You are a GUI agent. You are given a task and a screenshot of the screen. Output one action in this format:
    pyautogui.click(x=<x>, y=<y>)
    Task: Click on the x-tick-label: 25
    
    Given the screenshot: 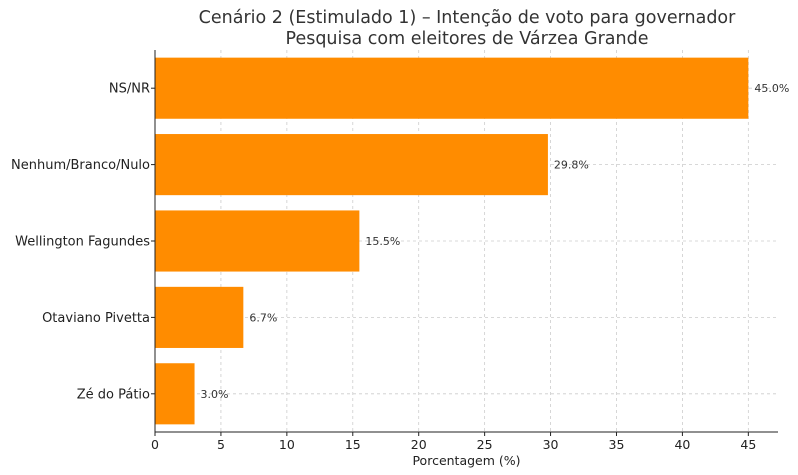 What is the action you would take?
    pyautogui.click(x=485, y=444)
    